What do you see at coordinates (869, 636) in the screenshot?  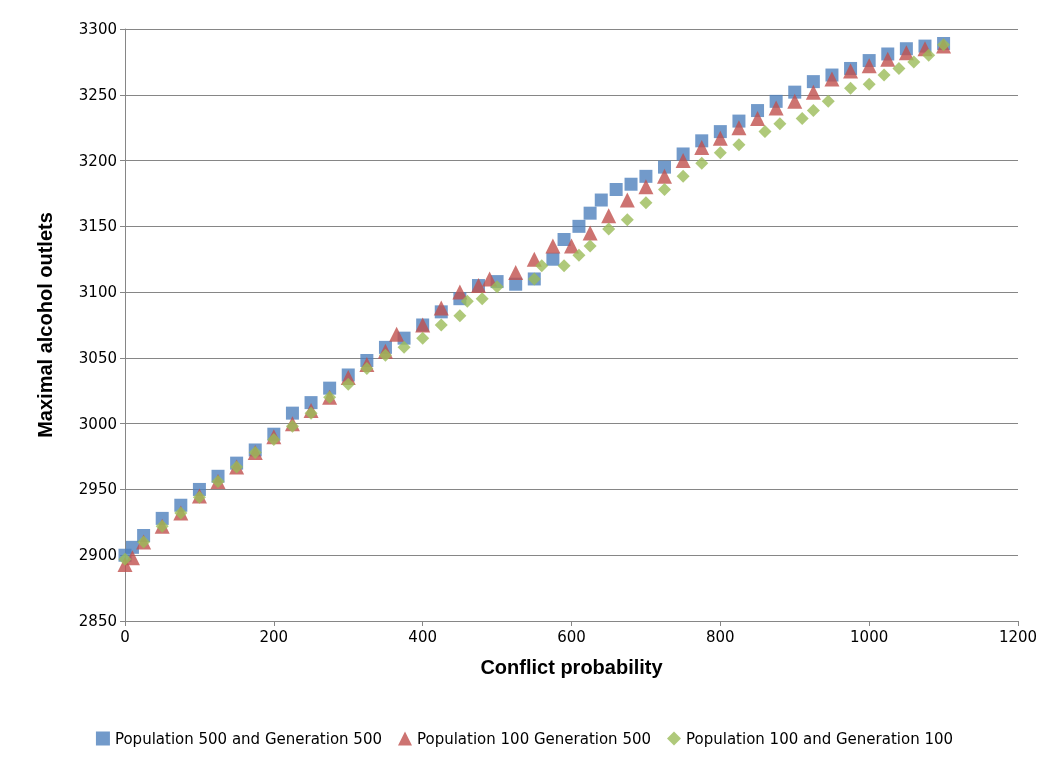 I see `x-tick-label: 1000` at bounding box center [869, 636].